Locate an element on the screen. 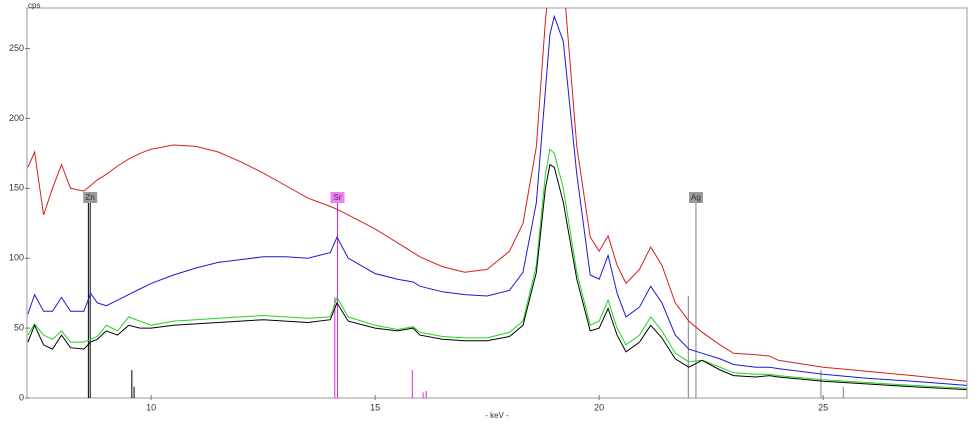  x-tick-label: 25 is located at coordinates (823, 407).